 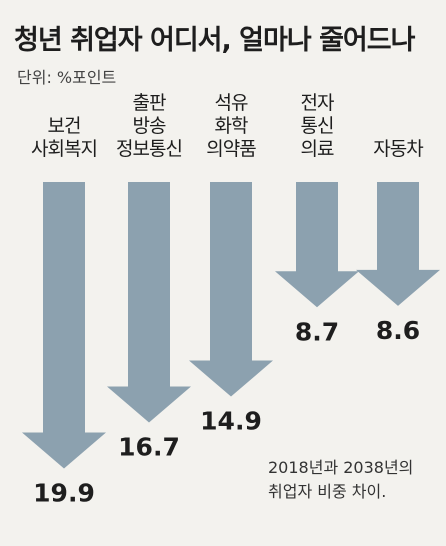 I want to click on value-label-4: 8.6, so click(x=398, y=330).